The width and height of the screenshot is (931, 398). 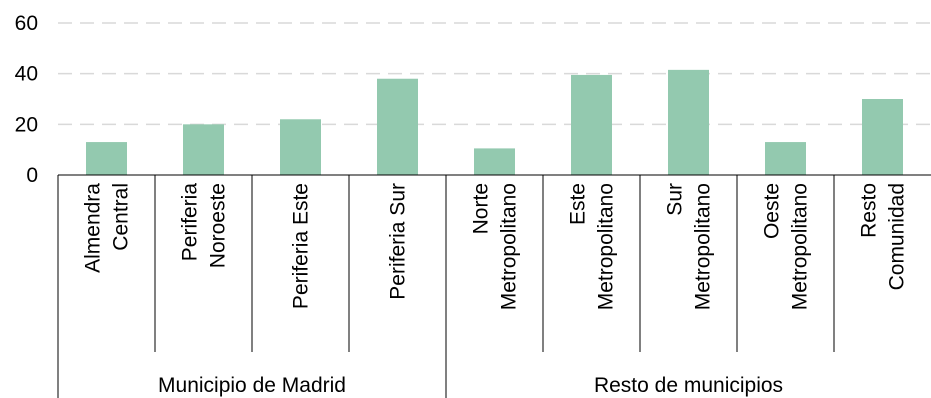 I want to click on bar-periferia-este, so click(x=300, y=147).